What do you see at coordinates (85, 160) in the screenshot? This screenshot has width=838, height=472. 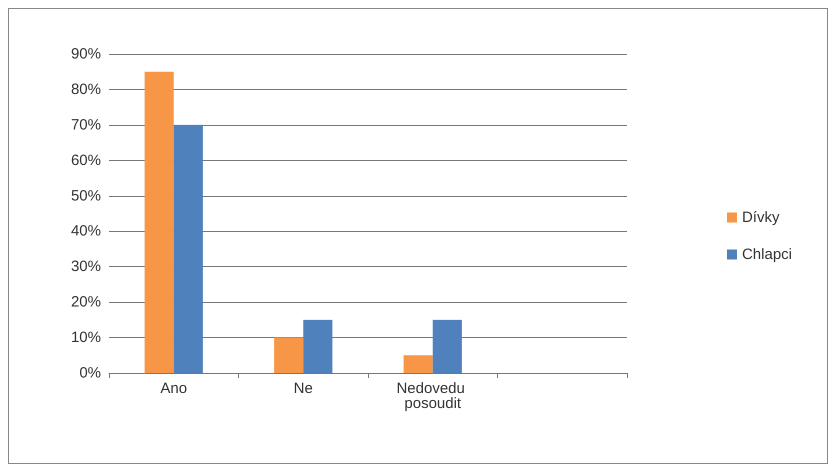 I see `y-tick-label: 60%` at bounding box center [85, 160].